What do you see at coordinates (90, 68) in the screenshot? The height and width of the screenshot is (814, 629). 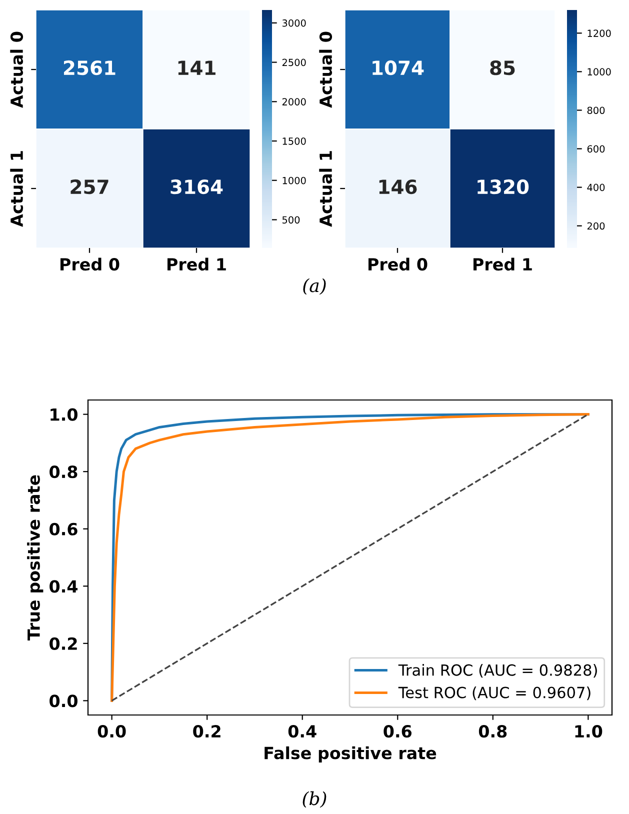 I see `data-label: 2561` at bounding box center [90, 68].